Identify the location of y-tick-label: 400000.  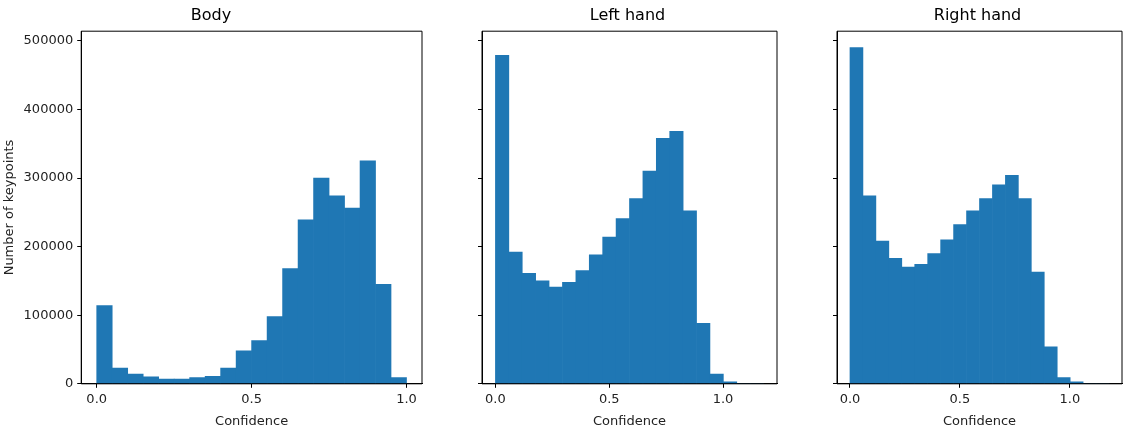
(48, 108).